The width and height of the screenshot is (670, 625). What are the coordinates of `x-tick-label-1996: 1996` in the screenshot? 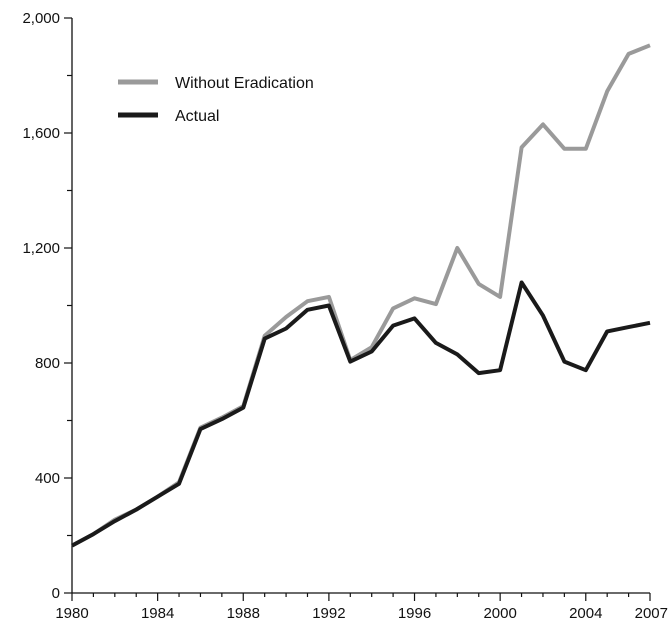 It's located at (414, 613).